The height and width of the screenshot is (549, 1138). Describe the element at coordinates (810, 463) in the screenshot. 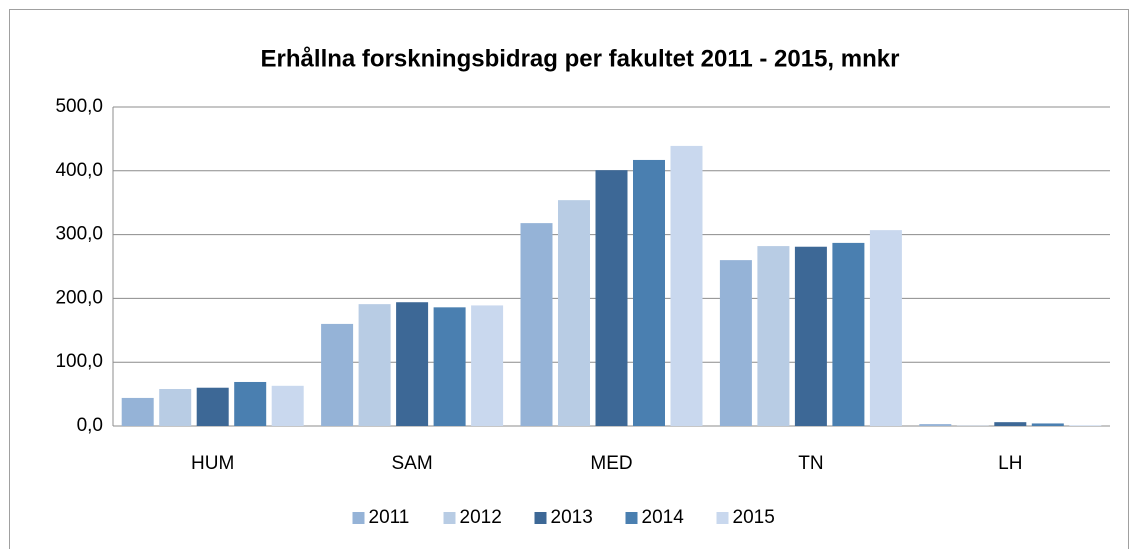

I see `x-tick-label: TN` at that location.